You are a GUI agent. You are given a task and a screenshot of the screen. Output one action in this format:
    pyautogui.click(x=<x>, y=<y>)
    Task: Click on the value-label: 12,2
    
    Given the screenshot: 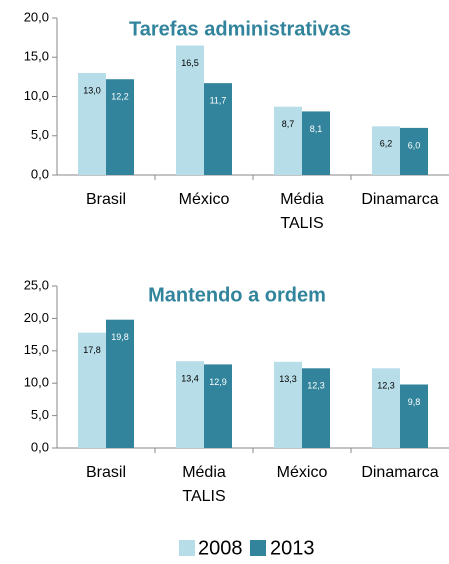 What is the action you would take?
    pyautogui.click(x=120, y=97)
    